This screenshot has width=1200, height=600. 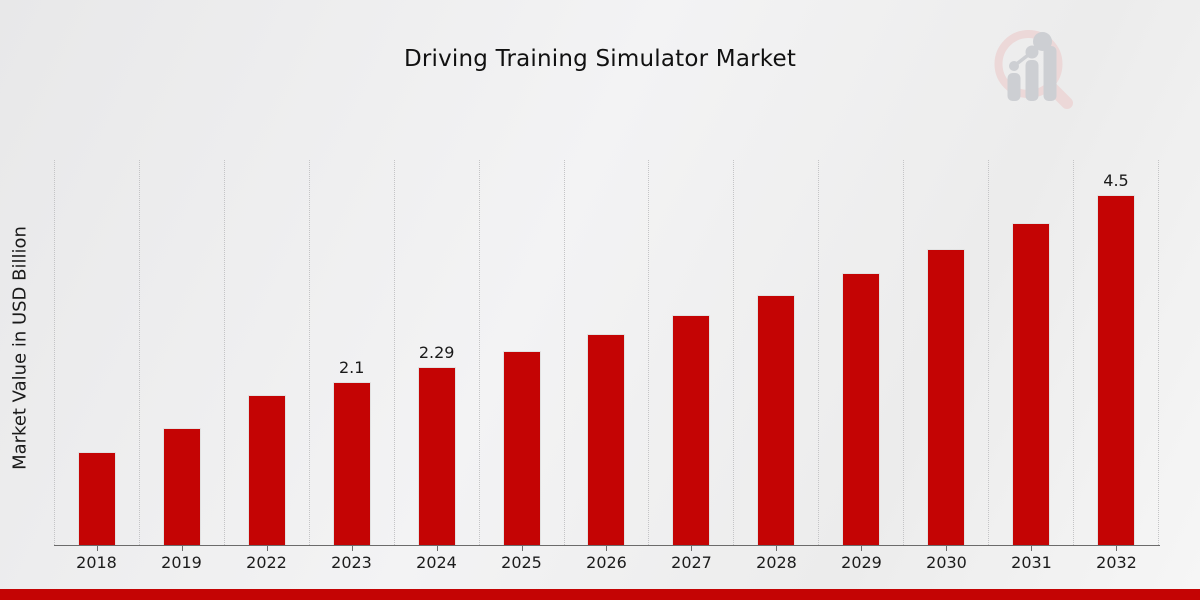 I want to click on bar-2024, so click(x=436, y=456).